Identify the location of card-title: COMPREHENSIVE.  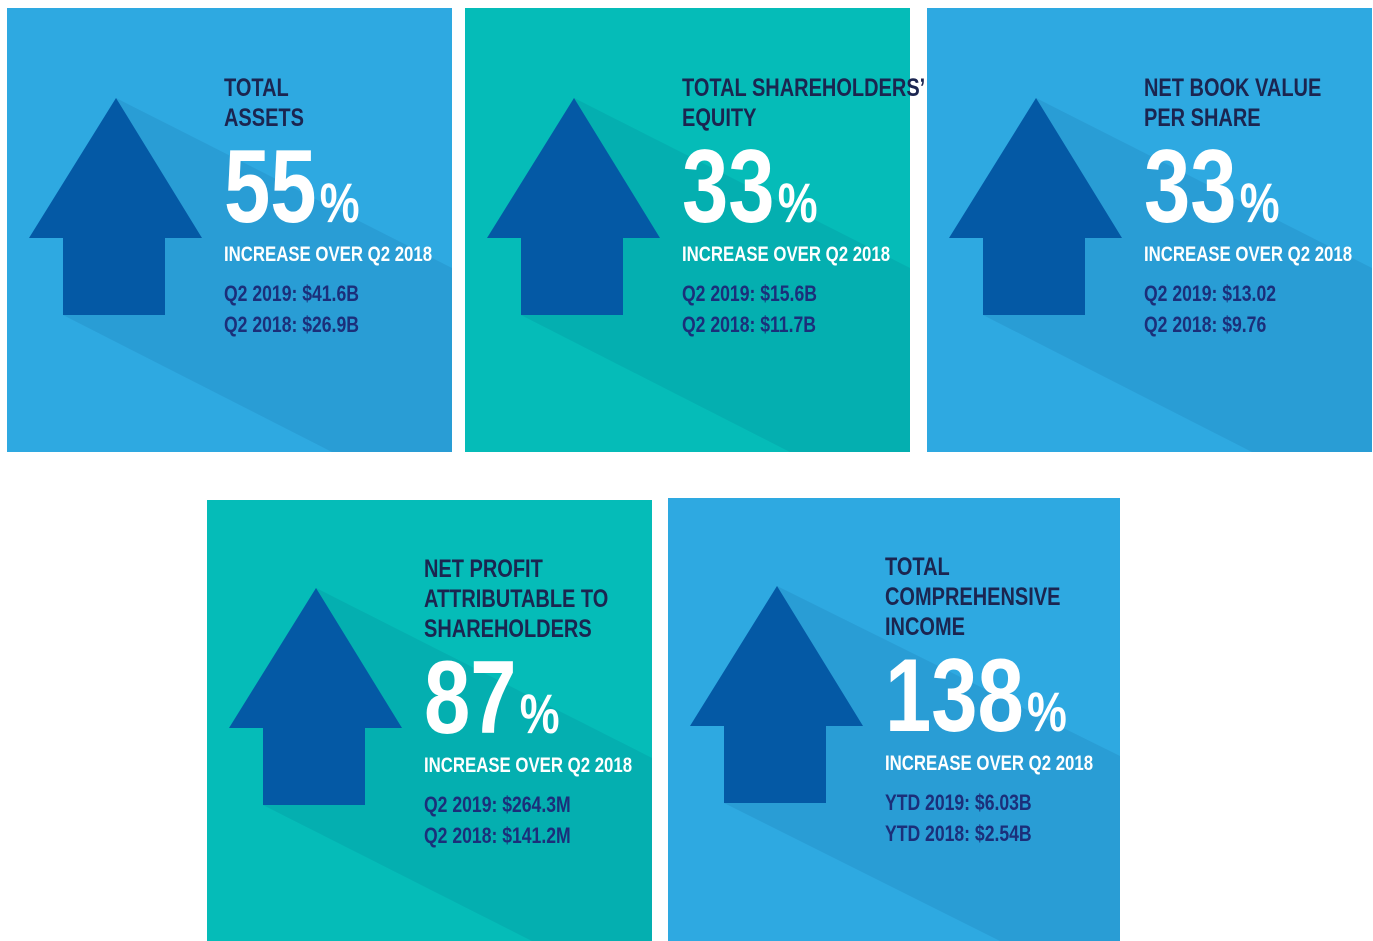
(972, 597).